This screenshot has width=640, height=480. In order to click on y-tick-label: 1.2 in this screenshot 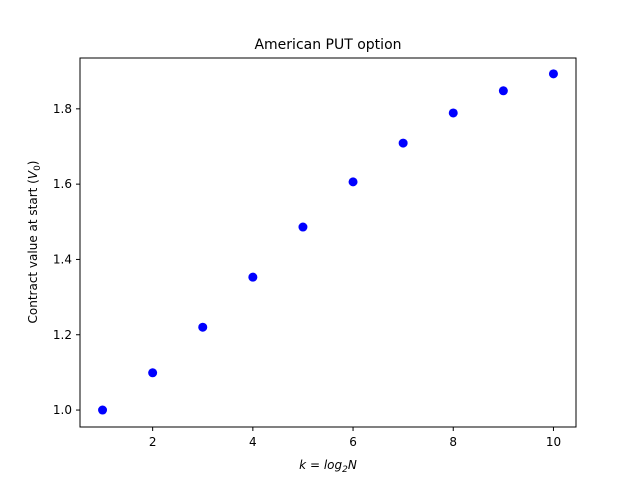, I will do `click(62, 335)`.